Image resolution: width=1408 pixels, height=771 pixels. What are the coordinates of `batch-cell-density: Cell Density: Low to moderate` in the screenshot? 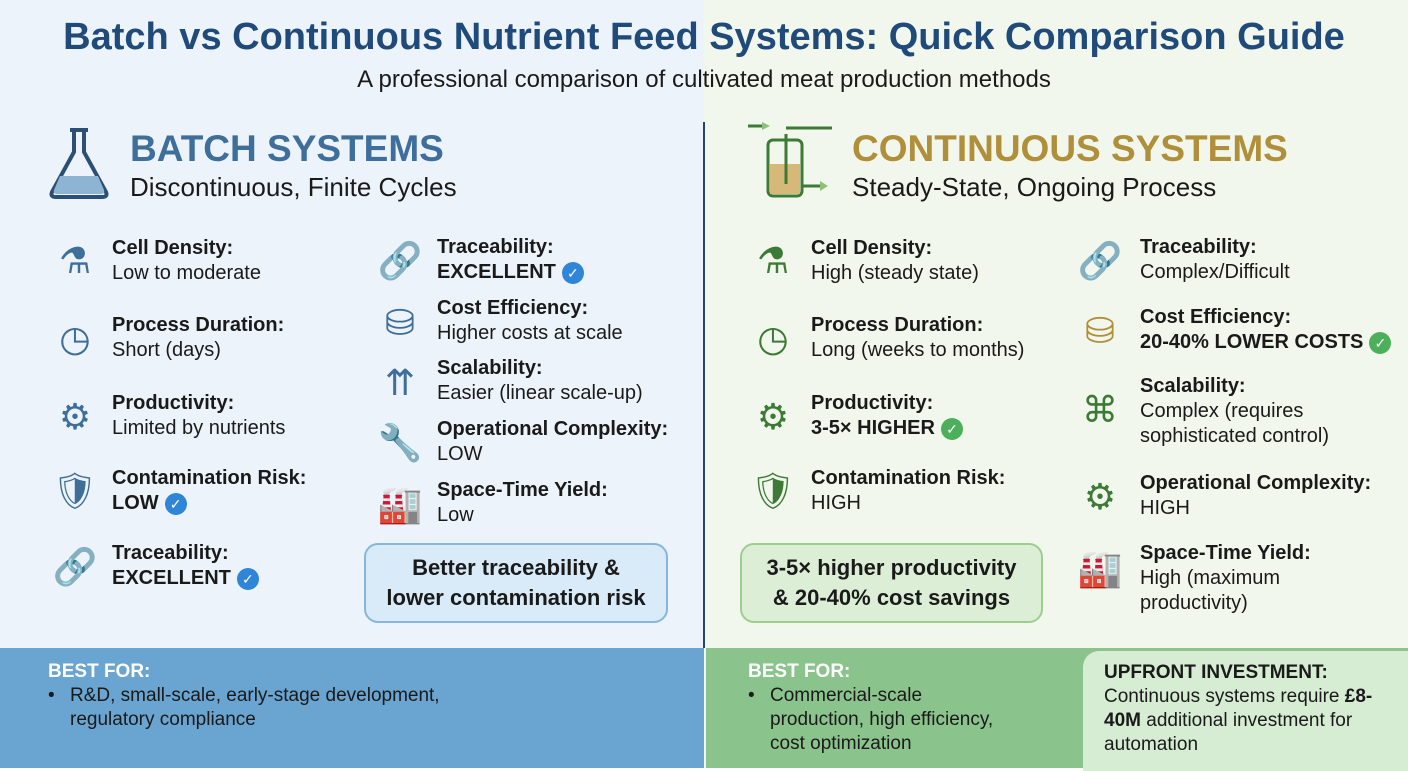 It's located at (186, 260).